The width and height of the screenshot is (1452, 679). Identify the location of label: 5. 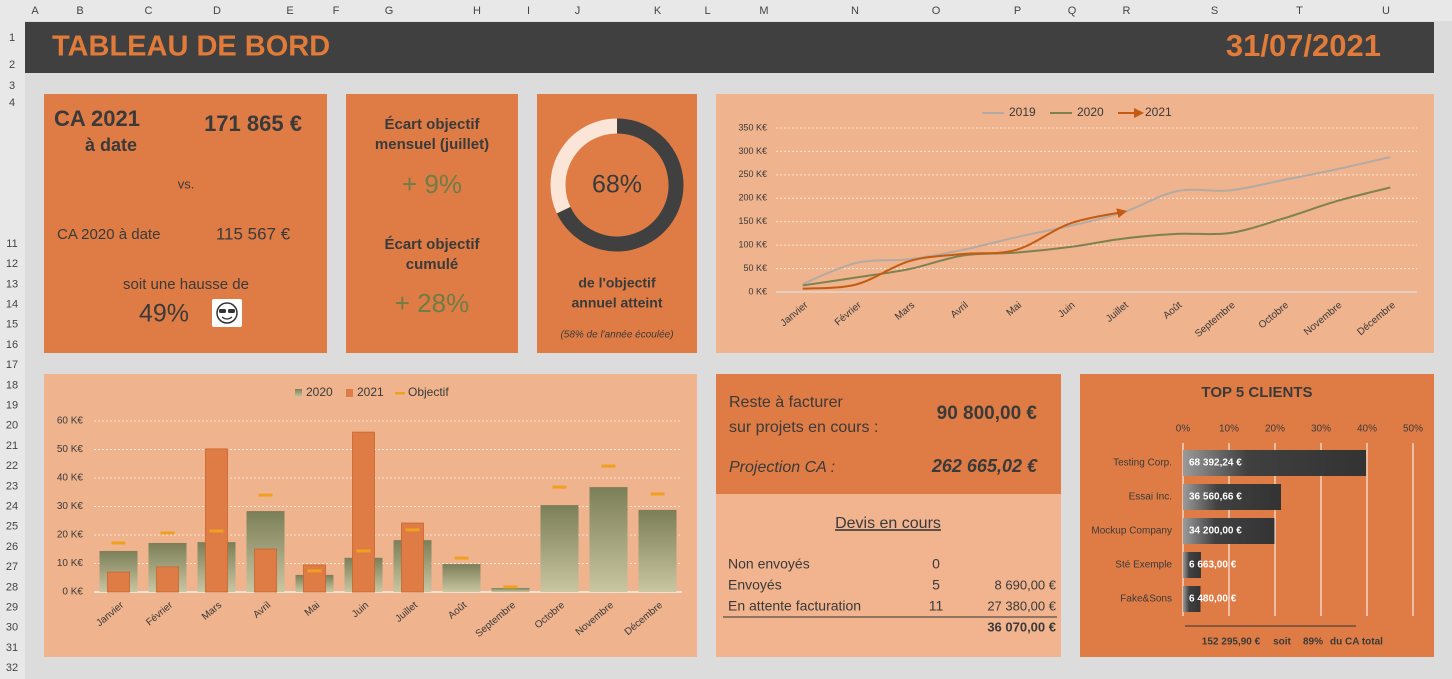
(936, 585).